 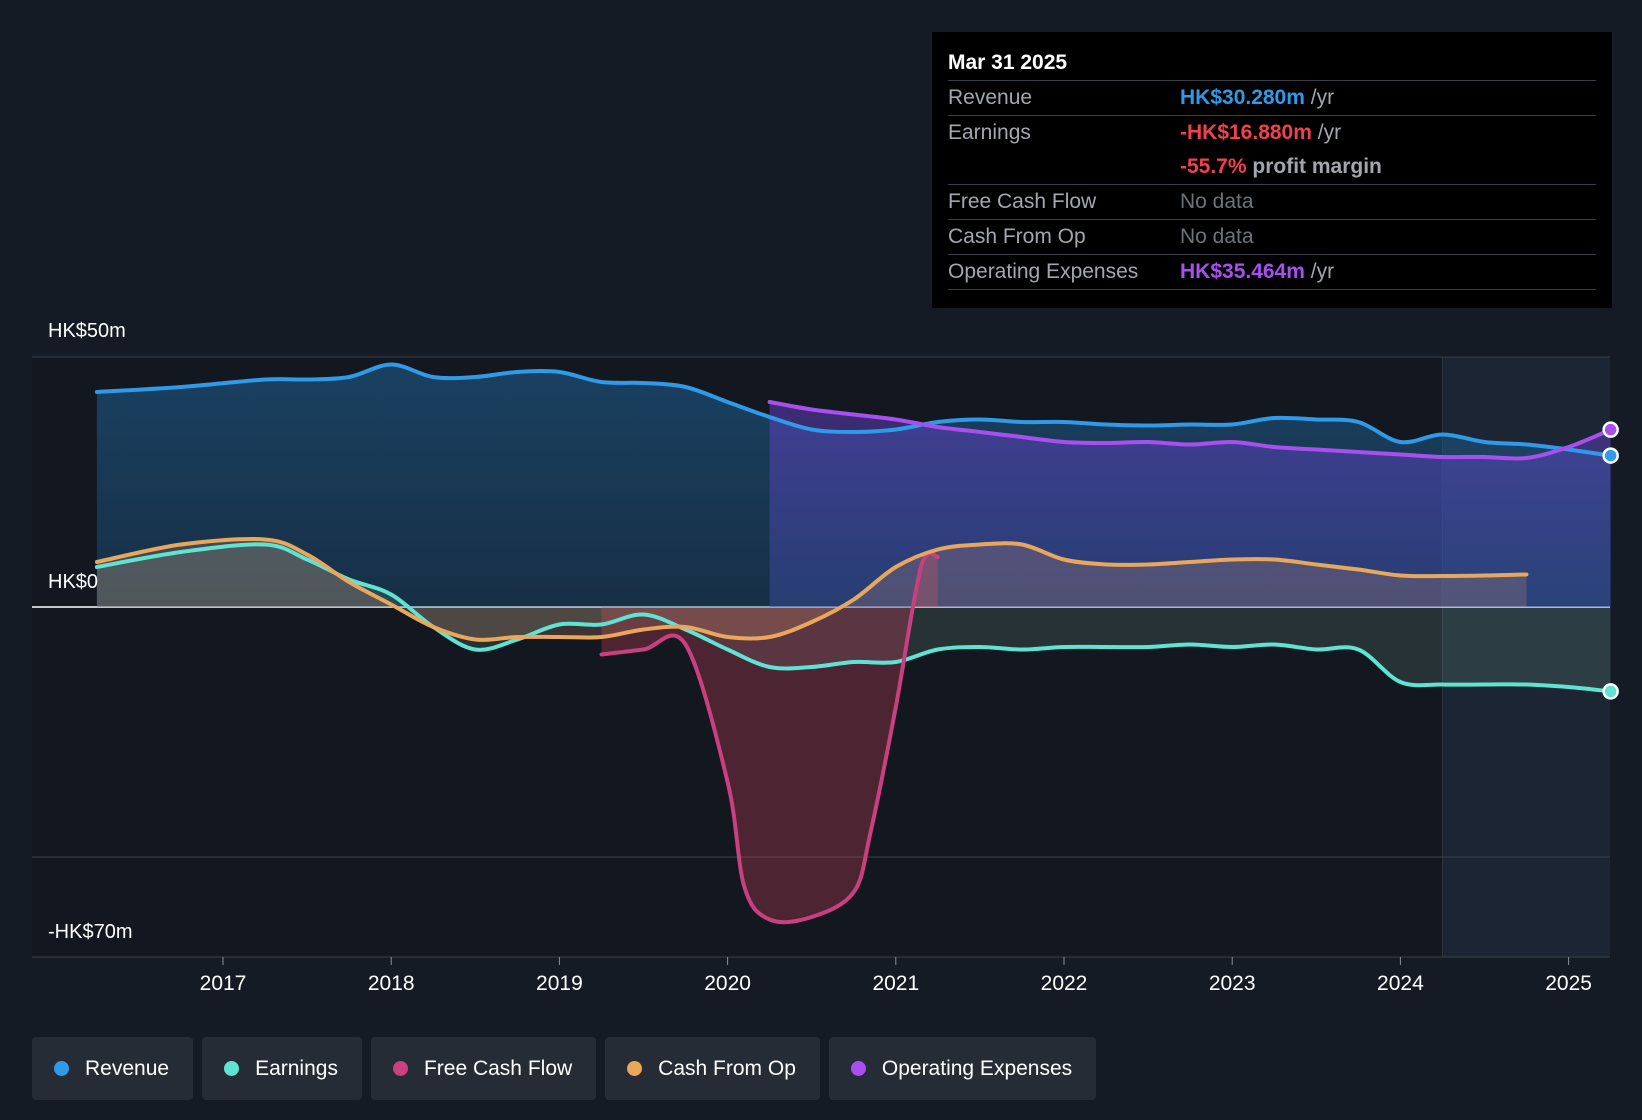 What do you see at coordinates (61, 1068) in the screenshot?
I see `legend-revenue-dot` at bounding box center [61, 1068].